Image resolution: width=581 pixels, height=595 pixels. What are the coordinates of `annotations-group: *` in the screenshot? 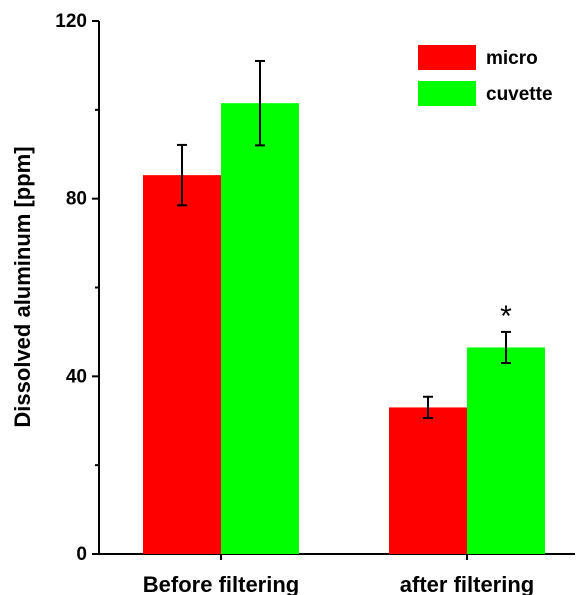 It's located at (506, 316).